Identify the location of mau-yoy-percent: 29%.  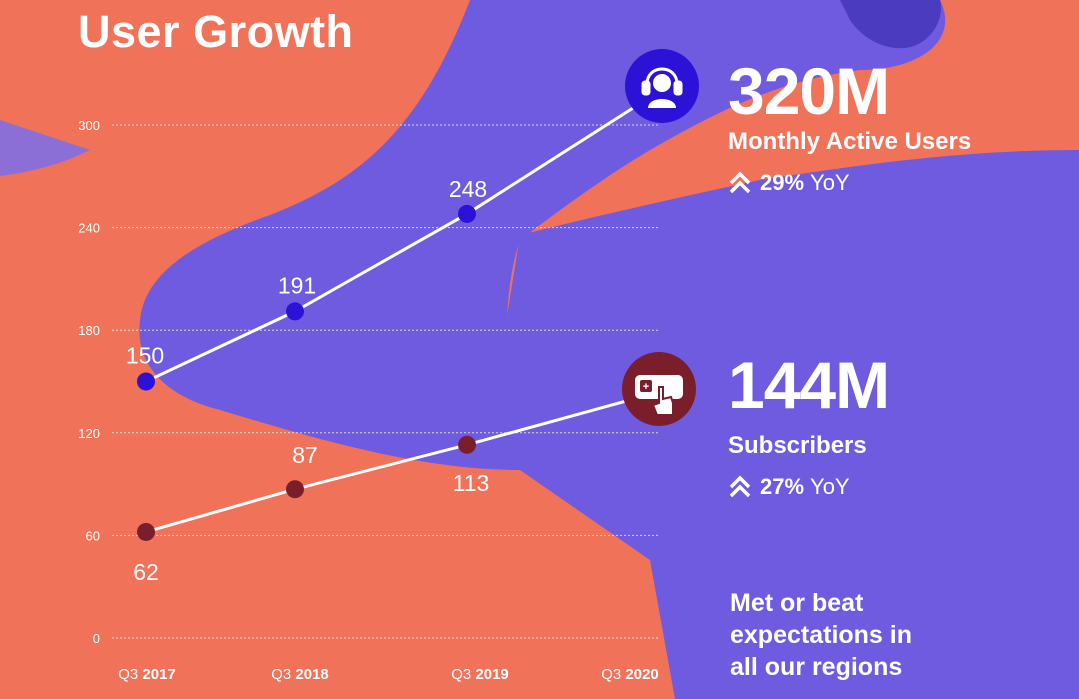
(782, 182).